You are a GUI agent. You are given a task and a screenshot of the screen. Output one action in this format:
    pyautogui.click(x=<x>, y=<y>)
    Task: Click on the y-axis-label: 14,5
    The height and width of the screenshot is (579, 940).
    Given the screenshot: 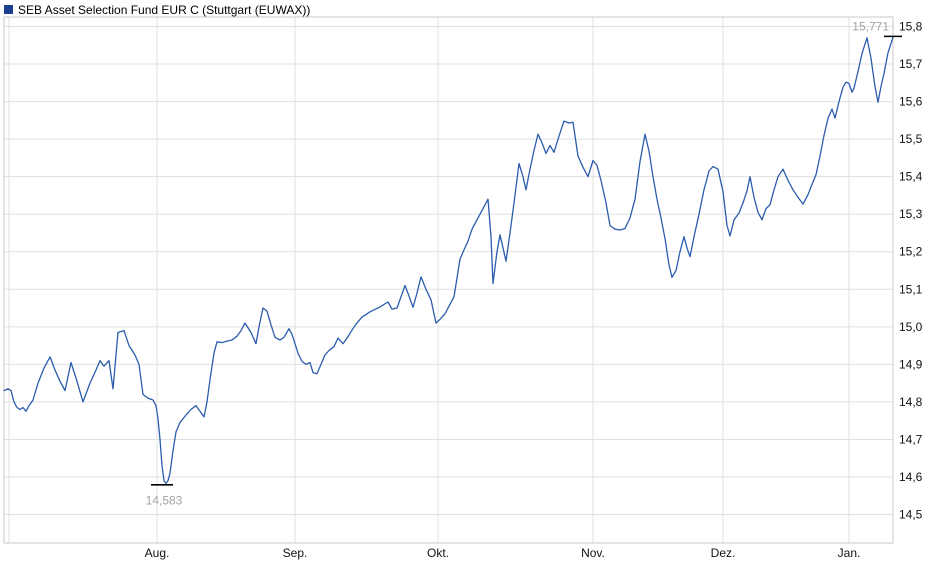 What is the action you would take?
    pyautogui.click(x=911, y=515)
    